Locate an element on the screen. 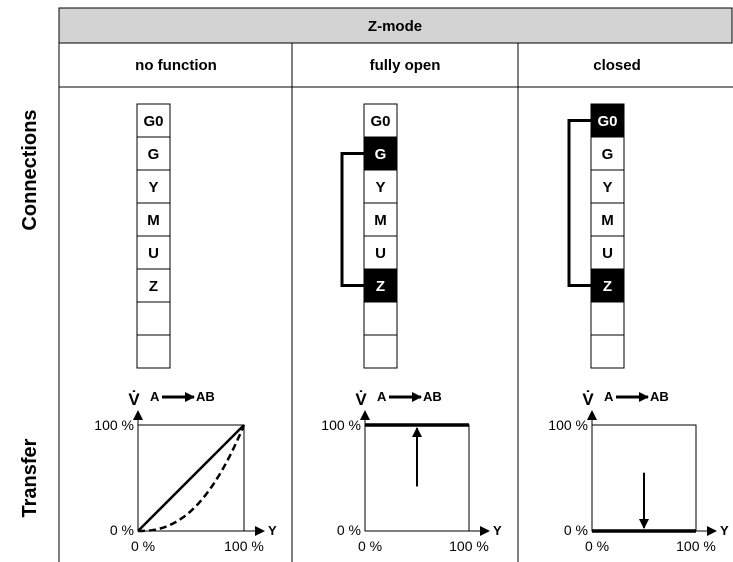 The height and width of the screenshot is (562, 733). terminal-Y-cell is located at coordinates (607, 186).